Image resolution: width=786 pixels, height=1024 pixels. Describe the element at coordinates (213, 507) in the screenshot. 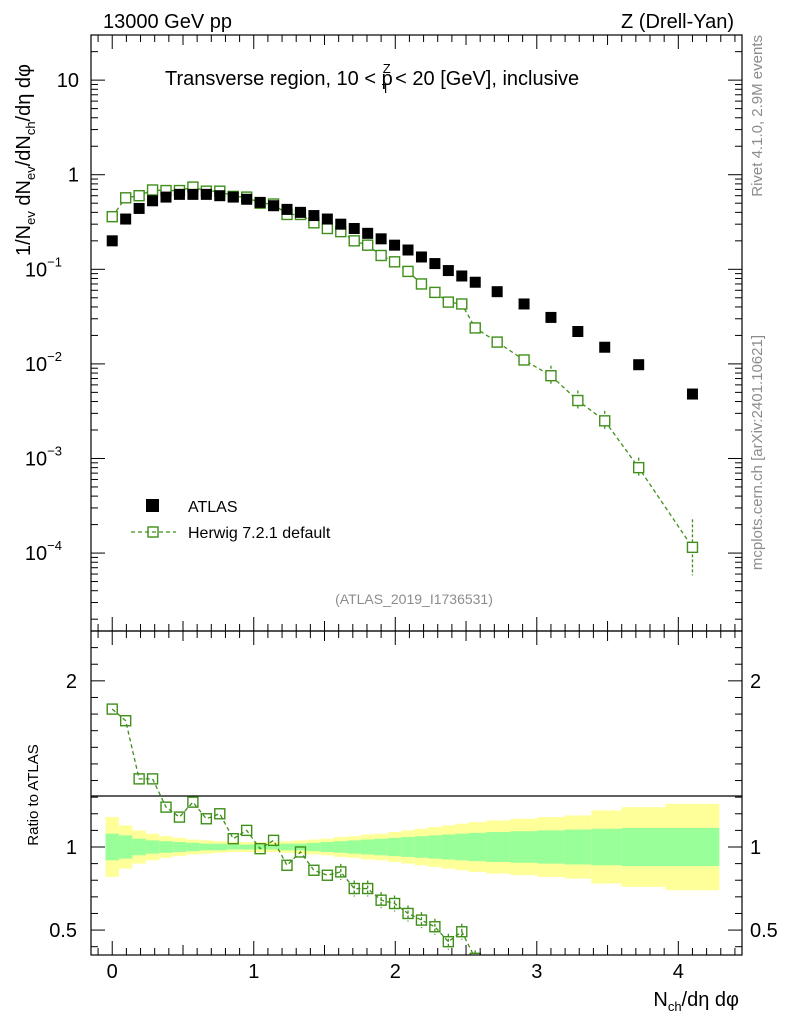

I see `legend-atlas-label: ATLAS` at that location.